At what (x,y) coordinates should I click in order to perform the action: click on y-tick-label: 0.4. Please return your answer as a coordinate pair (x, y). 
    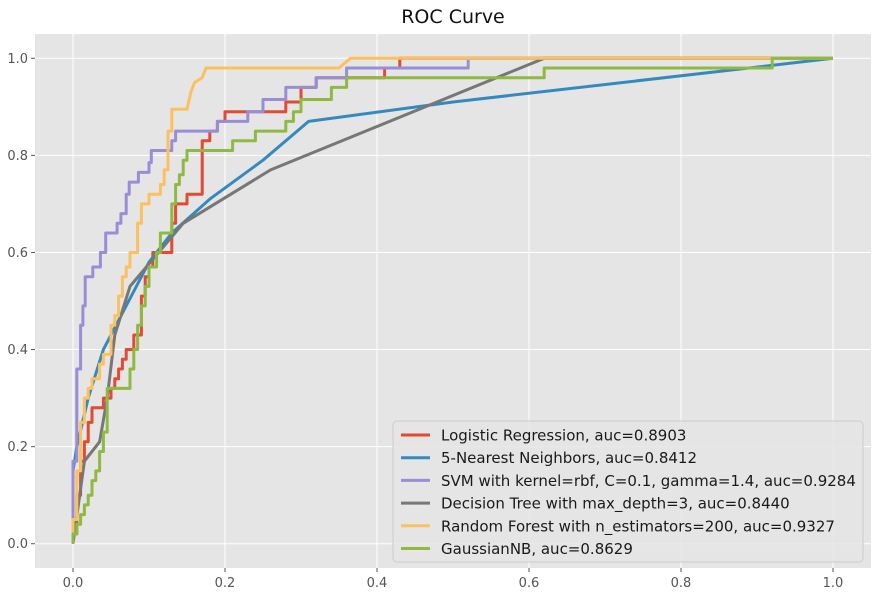
    Looking at the image, I should click on (17, 350).